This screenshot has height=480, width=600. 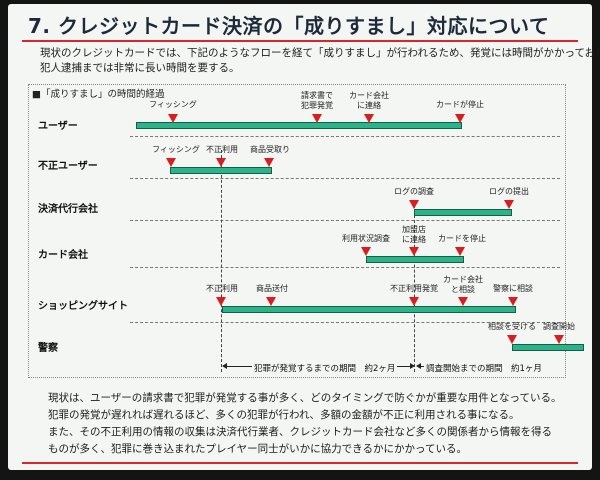 What do you see at coordinates (462, 238) in the screenshot?
I see `event-label: カードを停止` at bounding box center [462, 238].